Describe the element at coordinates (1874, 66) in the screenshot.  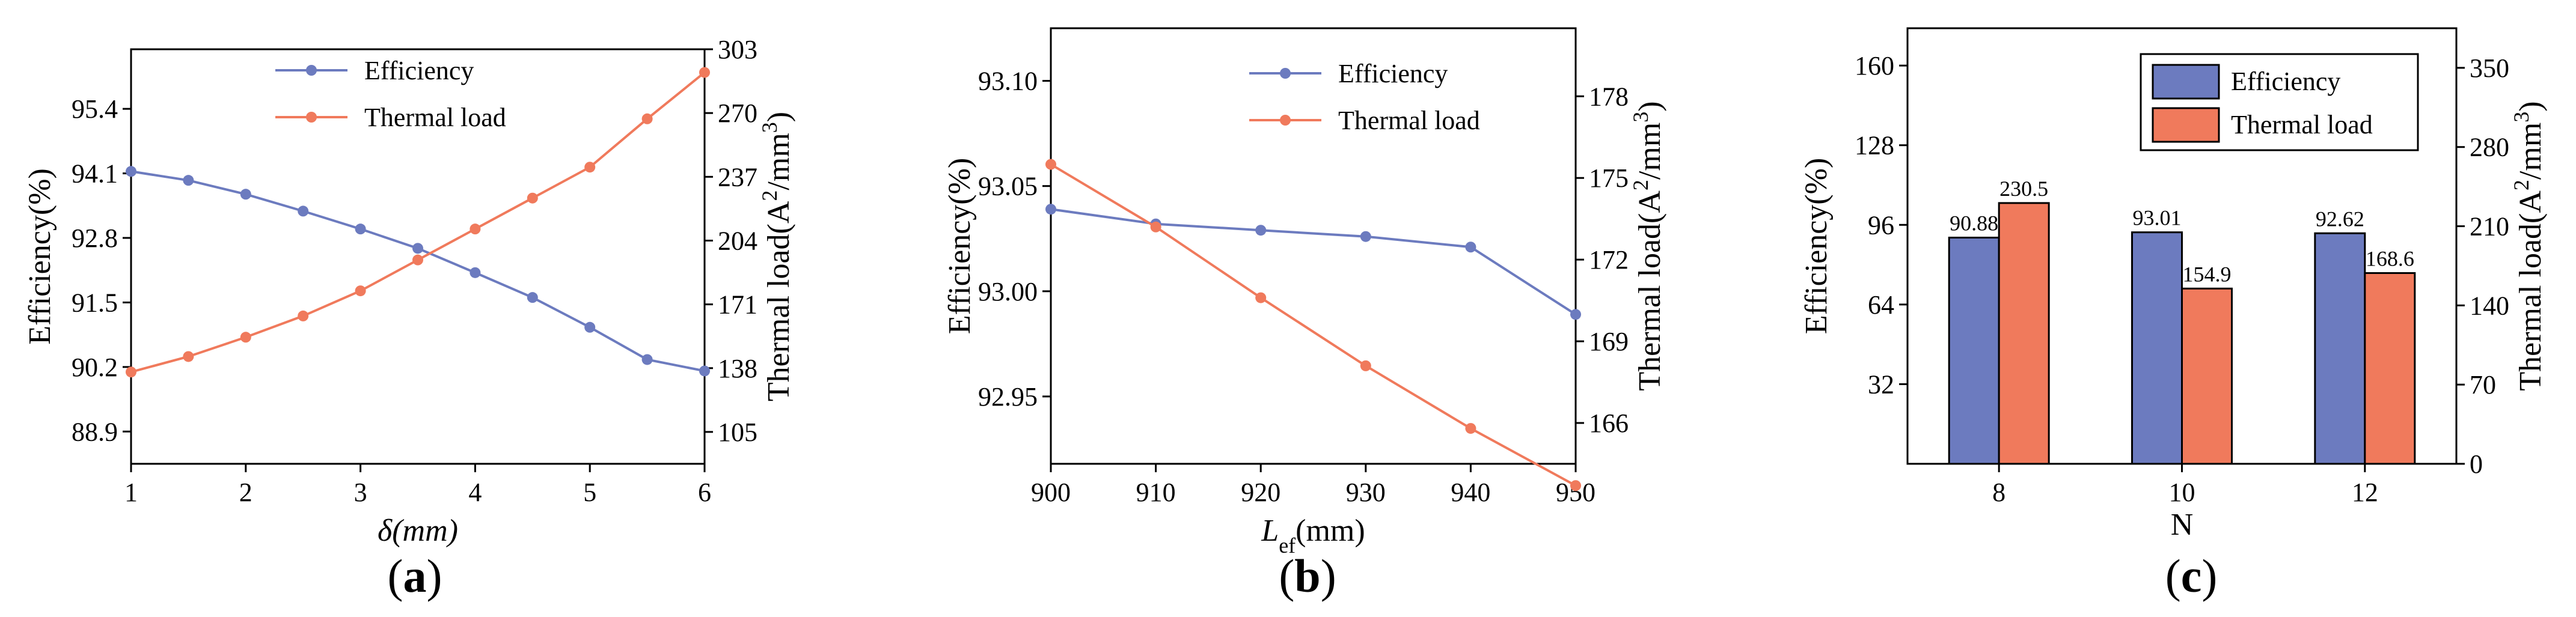
I see `y-tick-label: 160` at that location.